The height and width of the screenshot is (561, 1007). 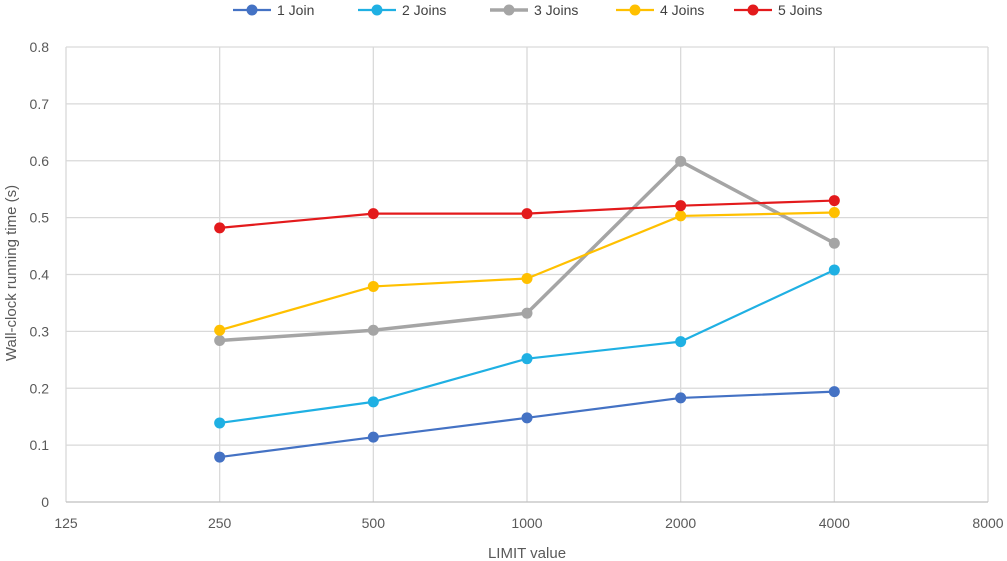 What do you see at coordinates (40, 388) in the screenshot?
I see `y-tick-label: 0.2` at bounding box center [40, 388].